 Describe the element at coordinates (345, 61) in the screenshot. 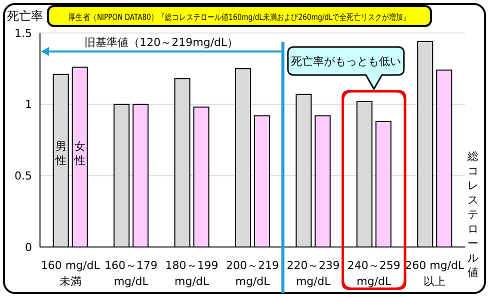

I see `annotation: 死亡率がもっとも低い` at that location.